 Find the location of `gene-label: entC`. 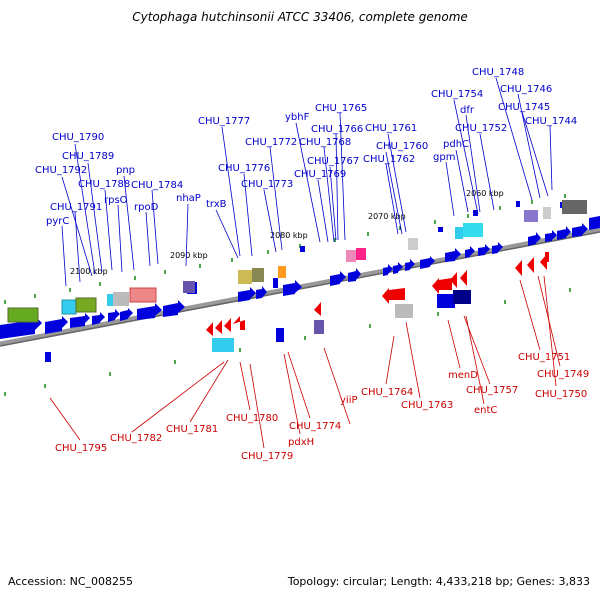

gene-label: entC is located at coordinates (485, 410).